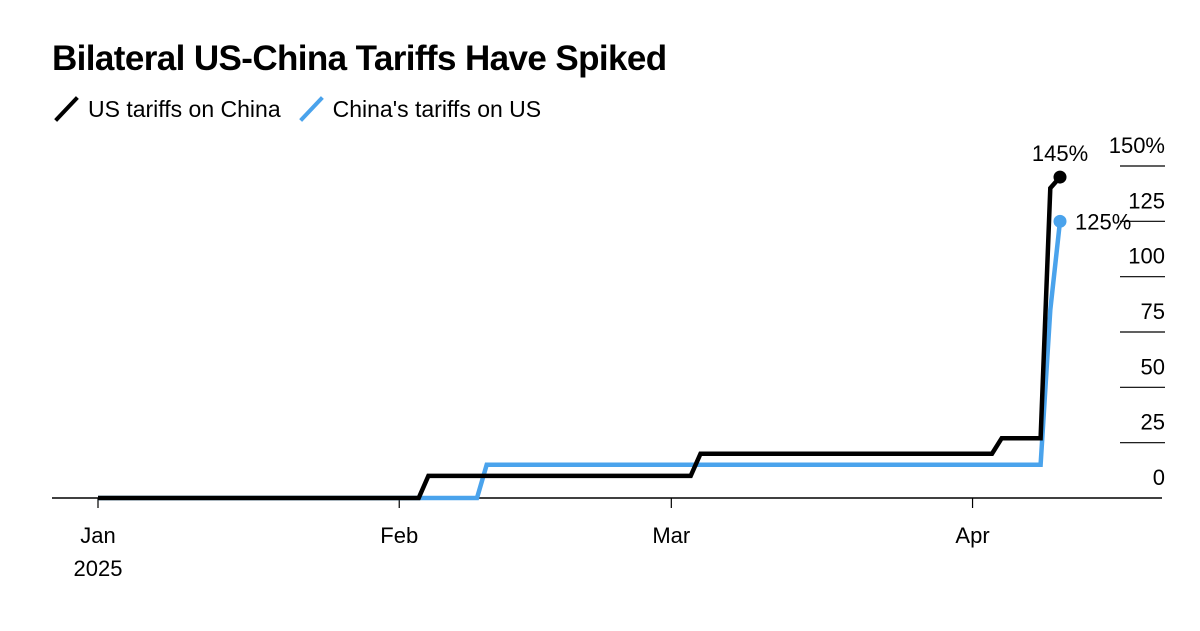 This screenshot has width=1200, height=631. What do you see at coordinates (671, 535) in the screenshot?
I see `x-tick-label: Mar` at bounding box center [671, 535].